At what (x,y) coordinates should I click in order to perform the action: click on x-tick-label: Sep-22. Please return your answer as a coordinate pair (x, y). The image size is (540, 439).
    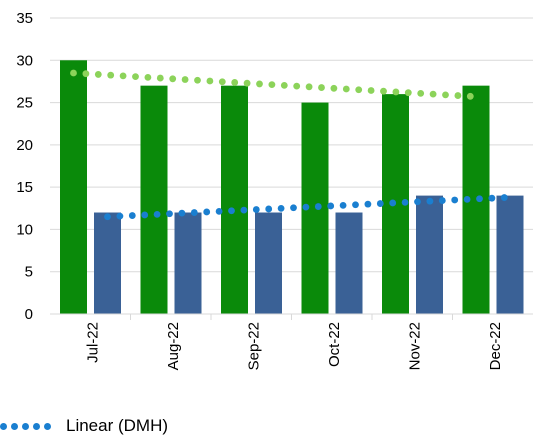
    Looking at the image, I should click on (253, 346).